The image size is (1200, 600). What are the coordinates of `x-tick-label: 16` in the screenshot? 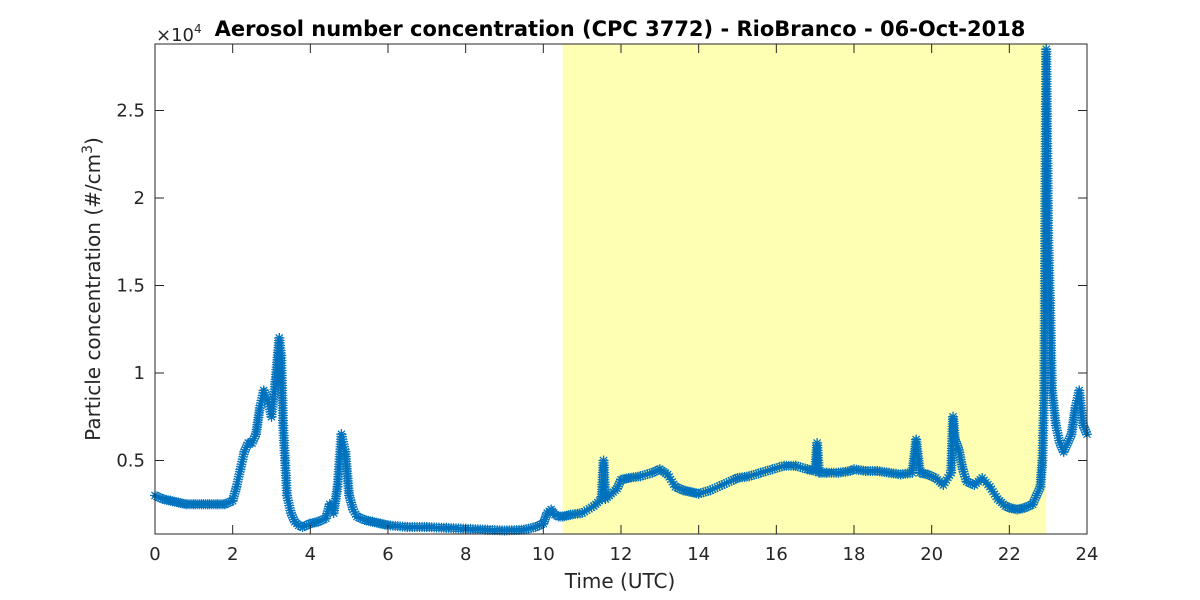 It's located at (776, 554).